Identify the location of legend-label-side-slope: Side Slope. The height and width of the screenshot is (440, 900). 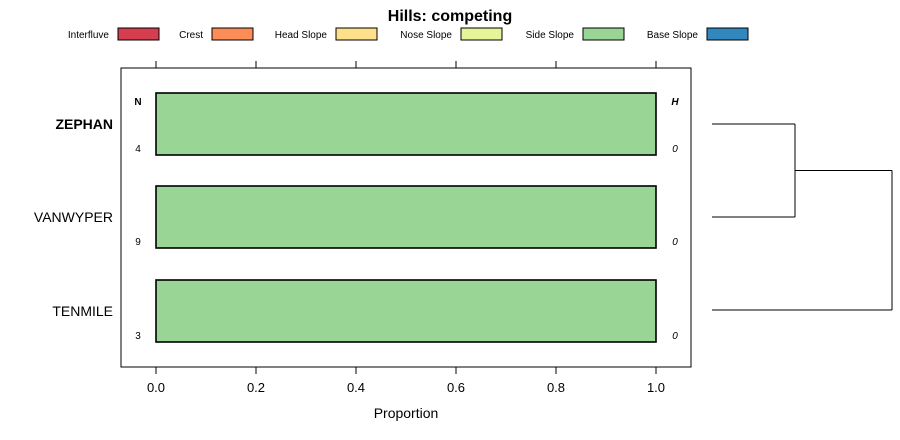
(550, 35).